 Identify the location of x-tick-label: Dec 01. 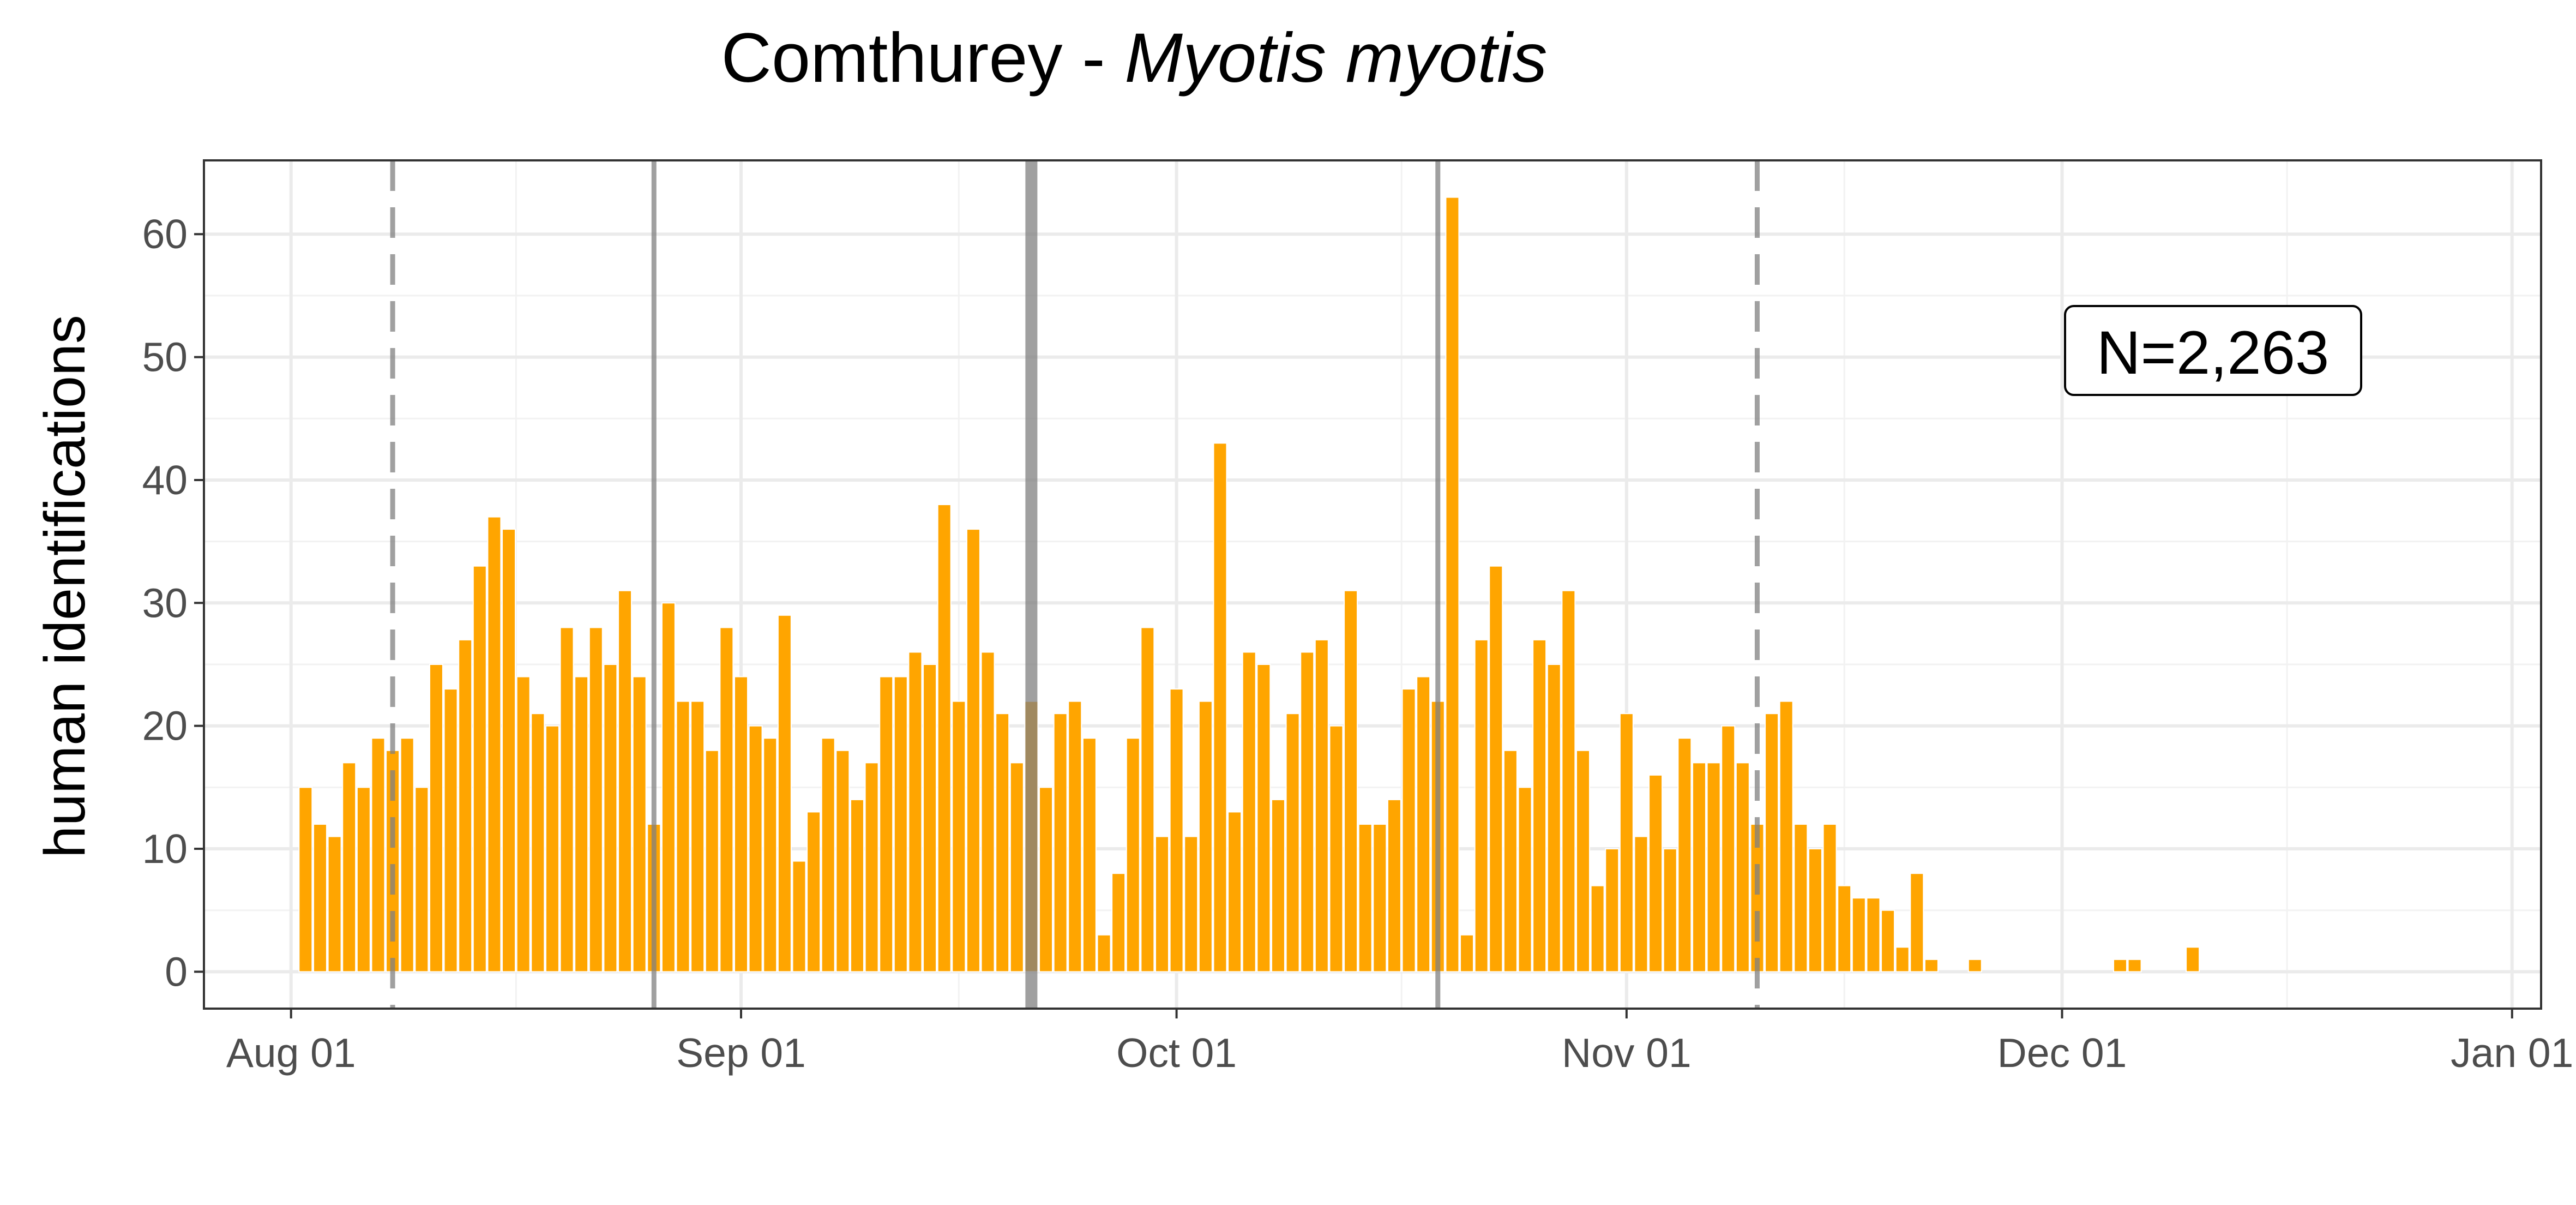
(2062, 1053).